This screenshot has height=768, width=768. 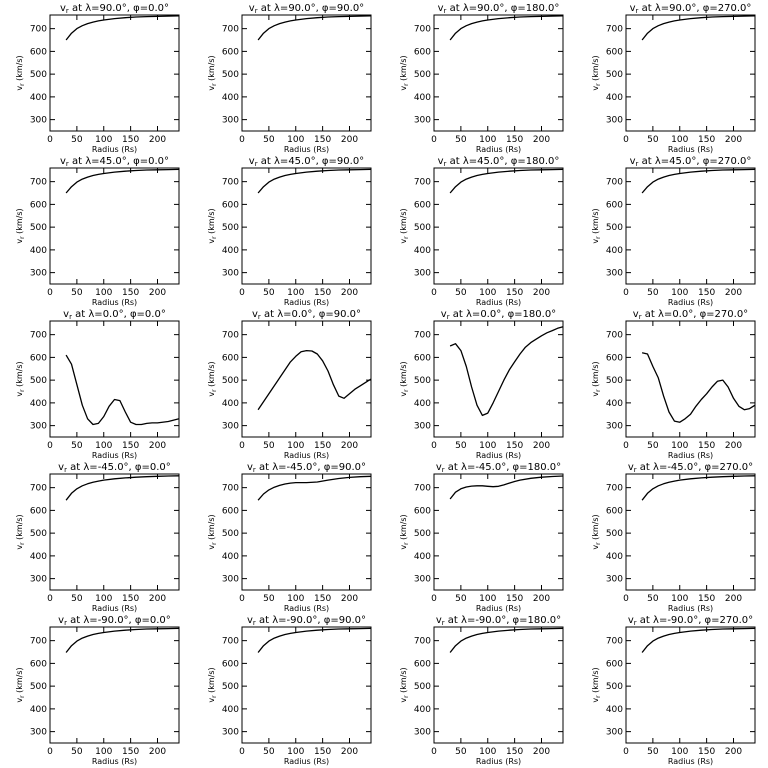 I want to click on panel-title: vr at λ=0.0°, φ=180.0°, so click(x=498, y=315).